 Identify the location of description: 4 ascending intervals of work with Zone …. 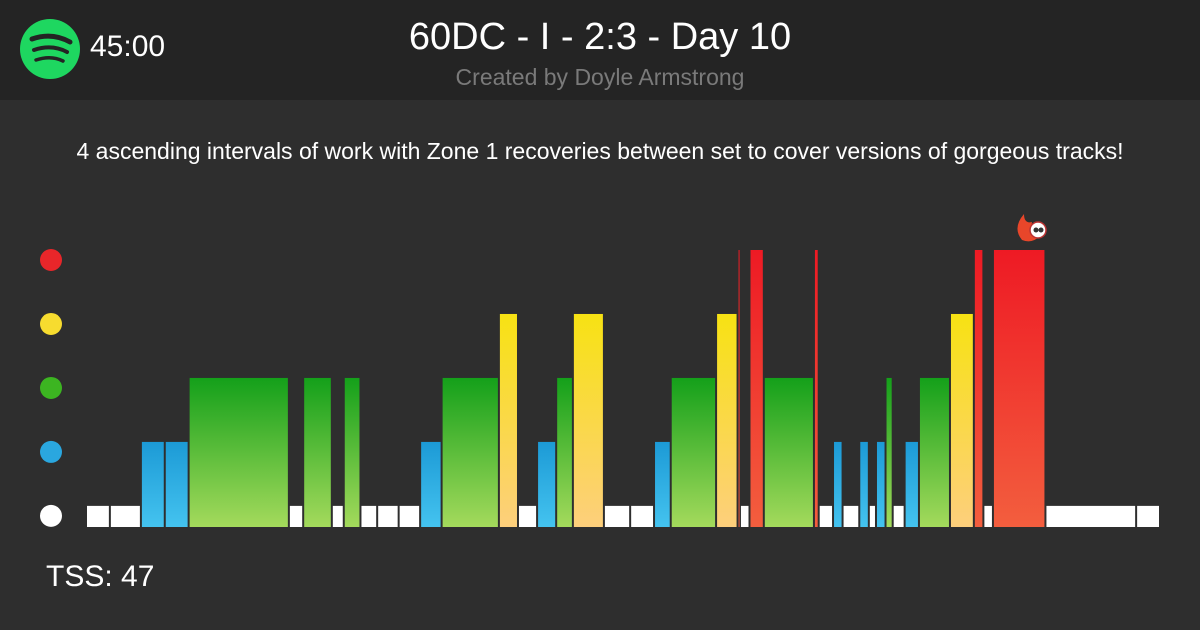
(600, 151).